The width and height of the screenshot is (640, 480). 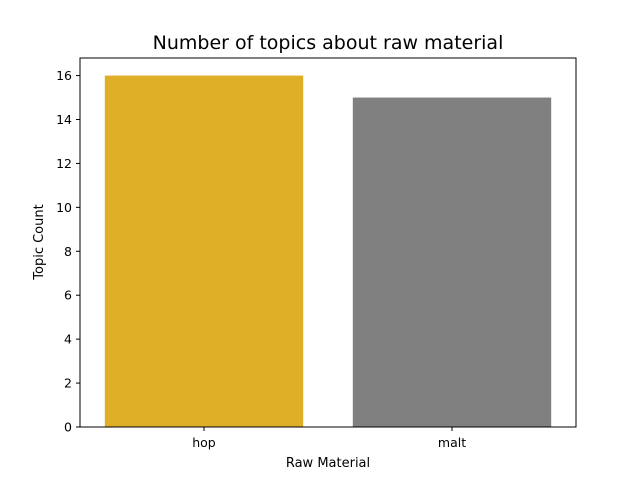 I want to click on x-axis-ticks: hop malt, so click(x=329, y=438).